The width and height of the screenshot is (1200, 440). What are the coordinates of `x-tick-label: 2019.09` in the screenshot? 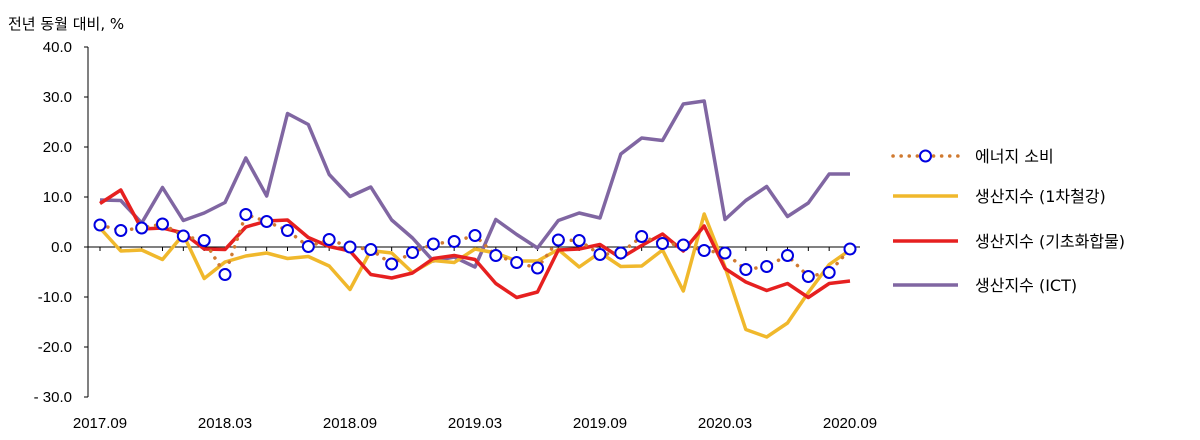 It's located at (600, 423).